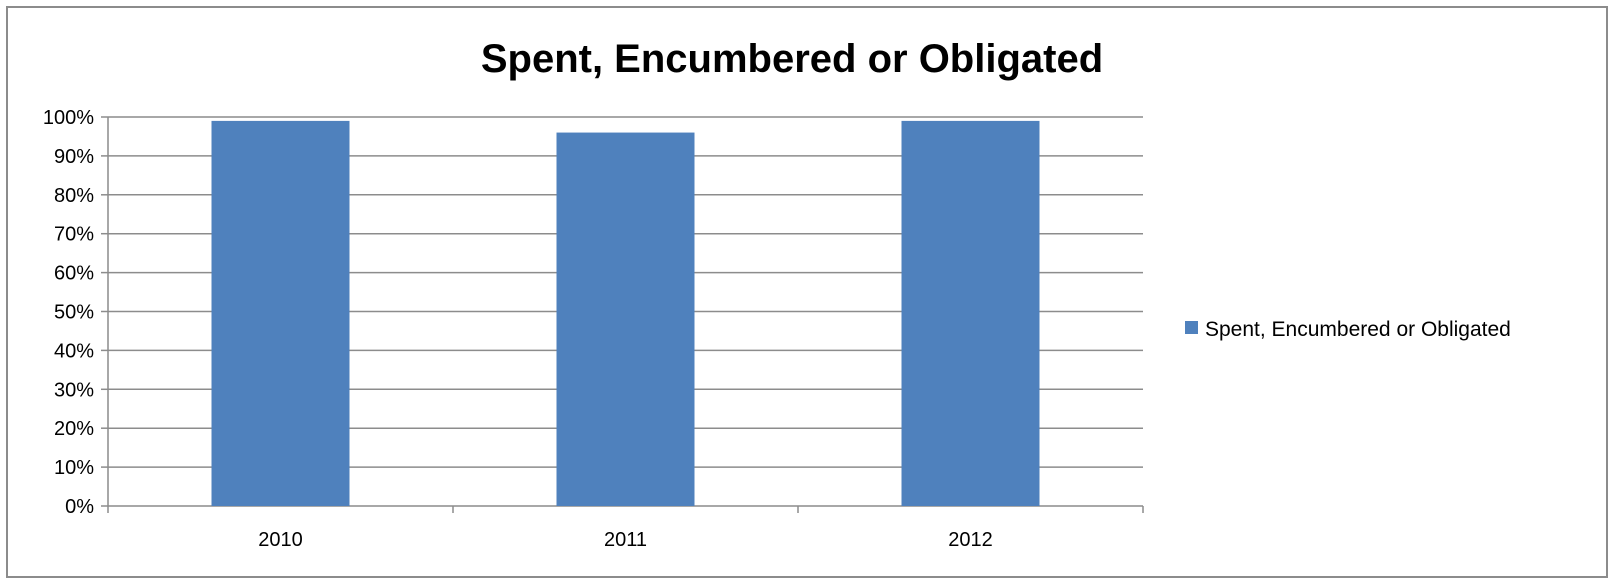 This screenshot has height=586, width=1616. I want to click on legend: Spent, Encumbered or Obligated, so click(1348, 329).